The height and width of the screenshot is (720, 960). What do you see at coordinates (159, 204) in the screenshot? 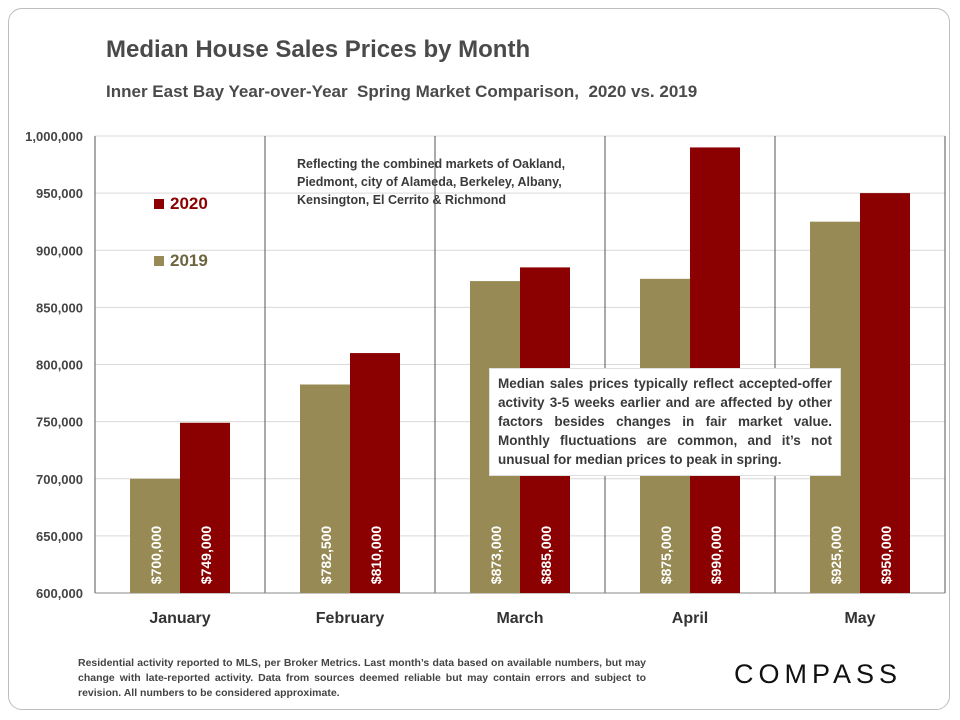
I see `legend-swatch-2020` at bounding box center [159, 204].